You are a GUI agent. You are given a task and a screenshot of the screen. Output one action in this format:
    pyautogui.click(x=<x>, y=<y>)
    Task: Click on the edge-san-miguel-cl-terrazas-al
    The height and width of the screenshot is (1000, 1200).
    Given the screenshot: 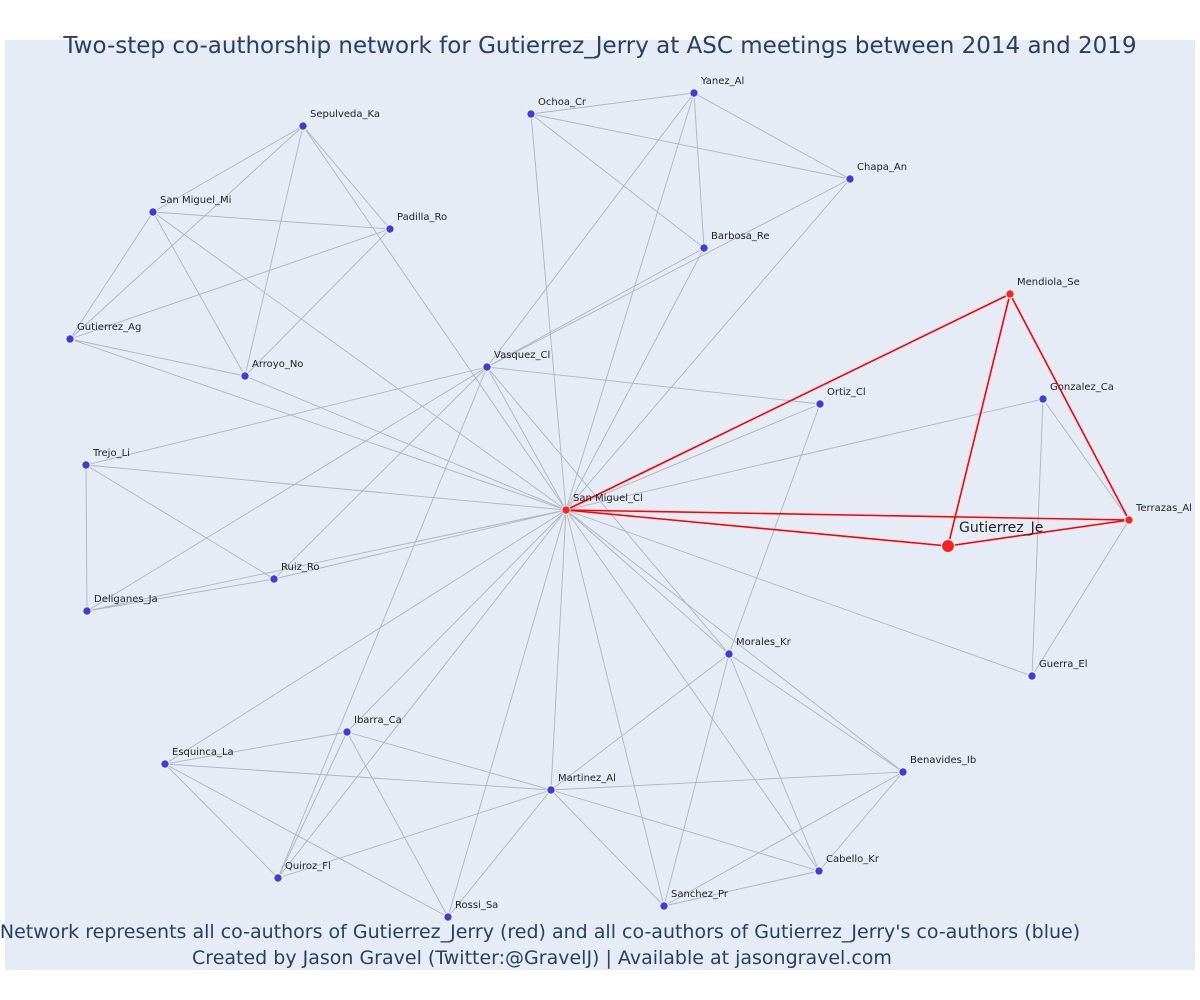 What is the action you would take?
    pyautogui.click(x=847, y=515)
    